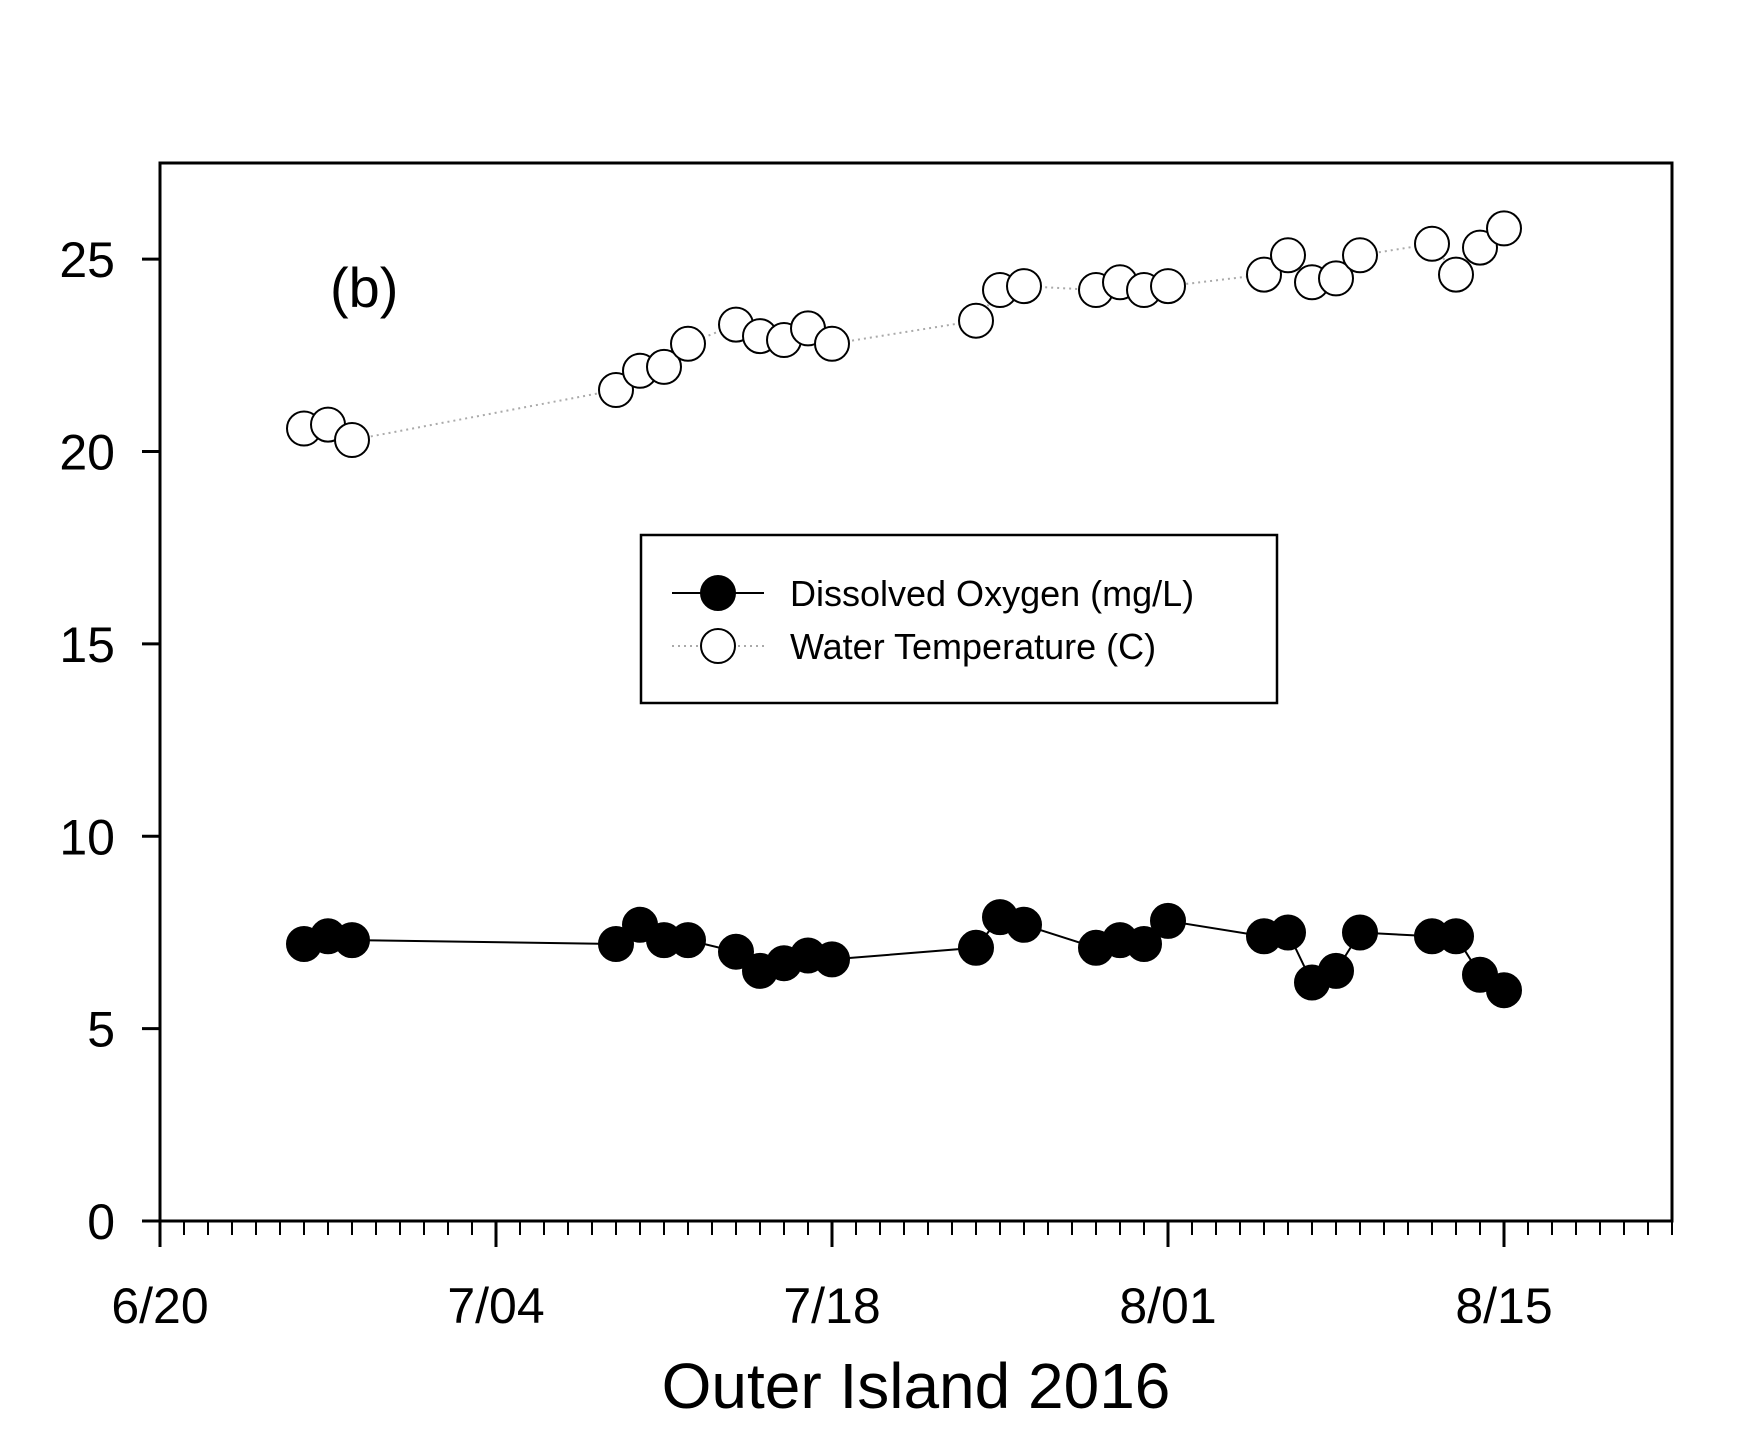  What do you see at coordinates (87, 260) in the screenshot?
I see `y-tick-label: 25` at bounding box center [87, 260].